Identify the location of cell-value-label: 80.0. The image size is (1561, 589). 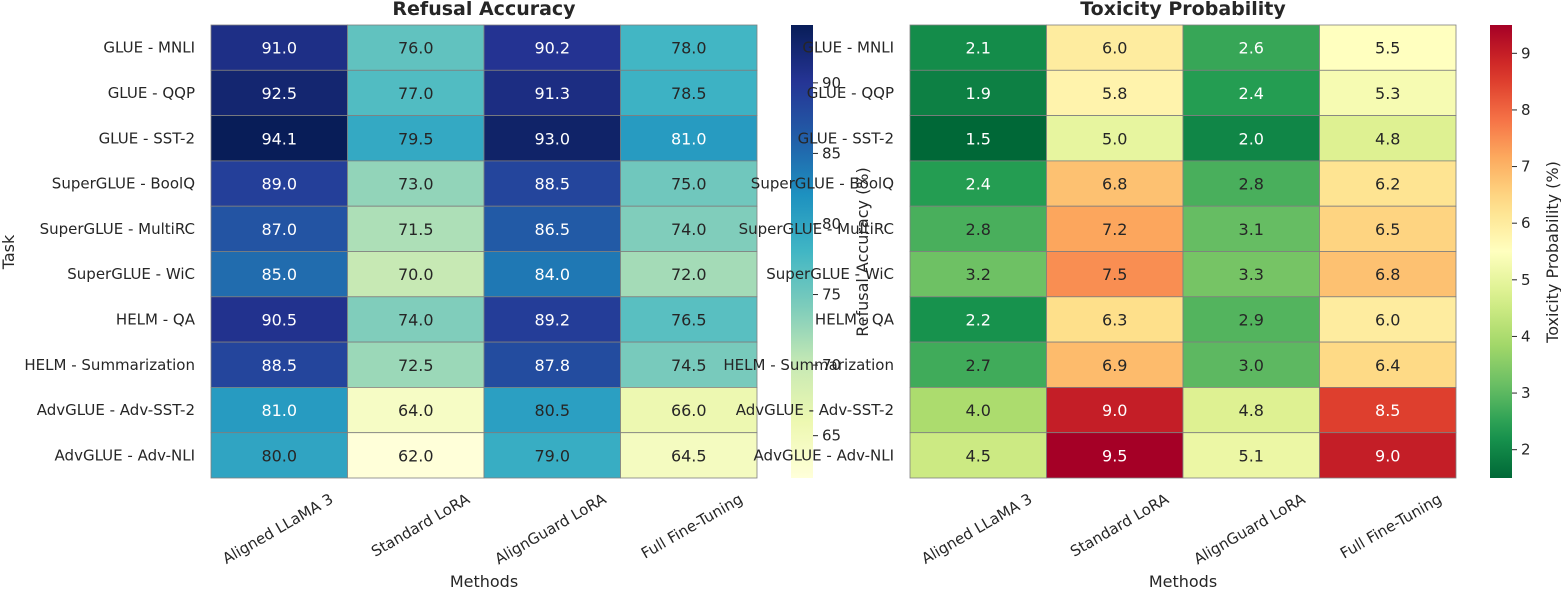
(279, 455).